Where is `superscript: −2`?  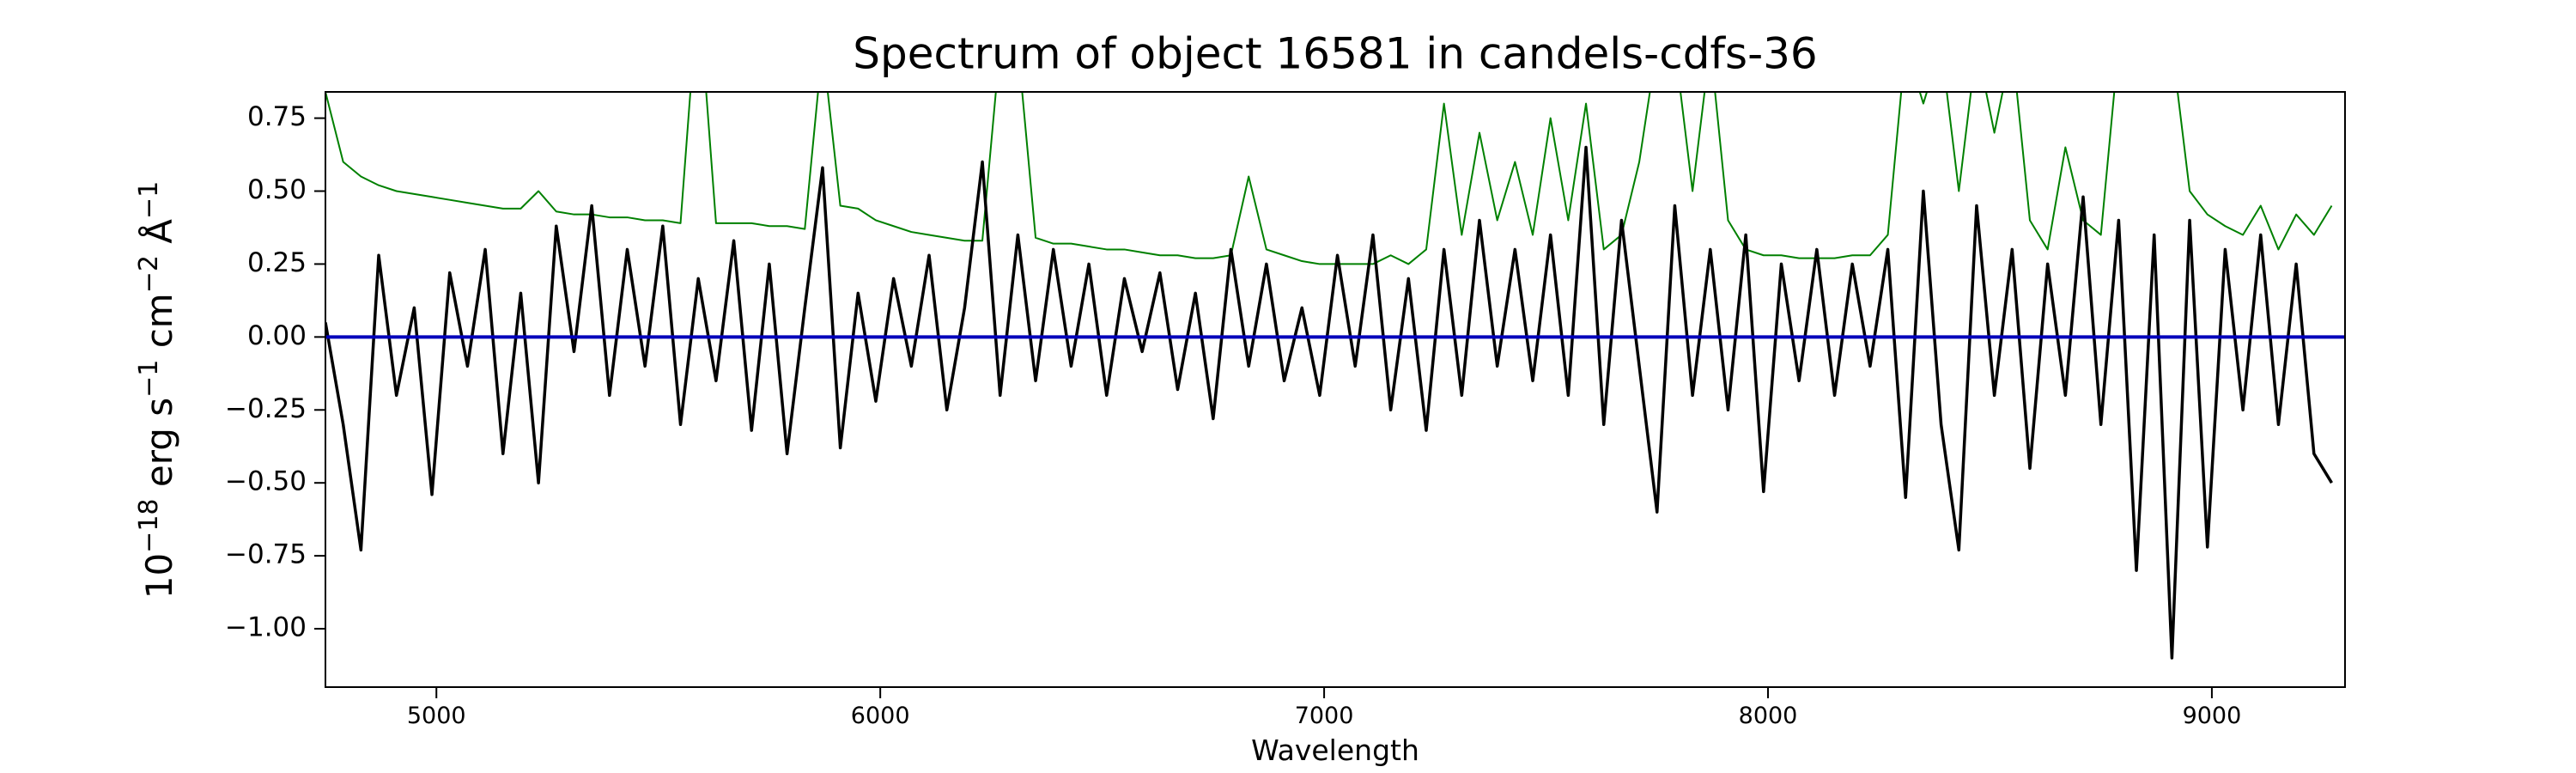
superscript: −2 is located at coordinates (149, 274).